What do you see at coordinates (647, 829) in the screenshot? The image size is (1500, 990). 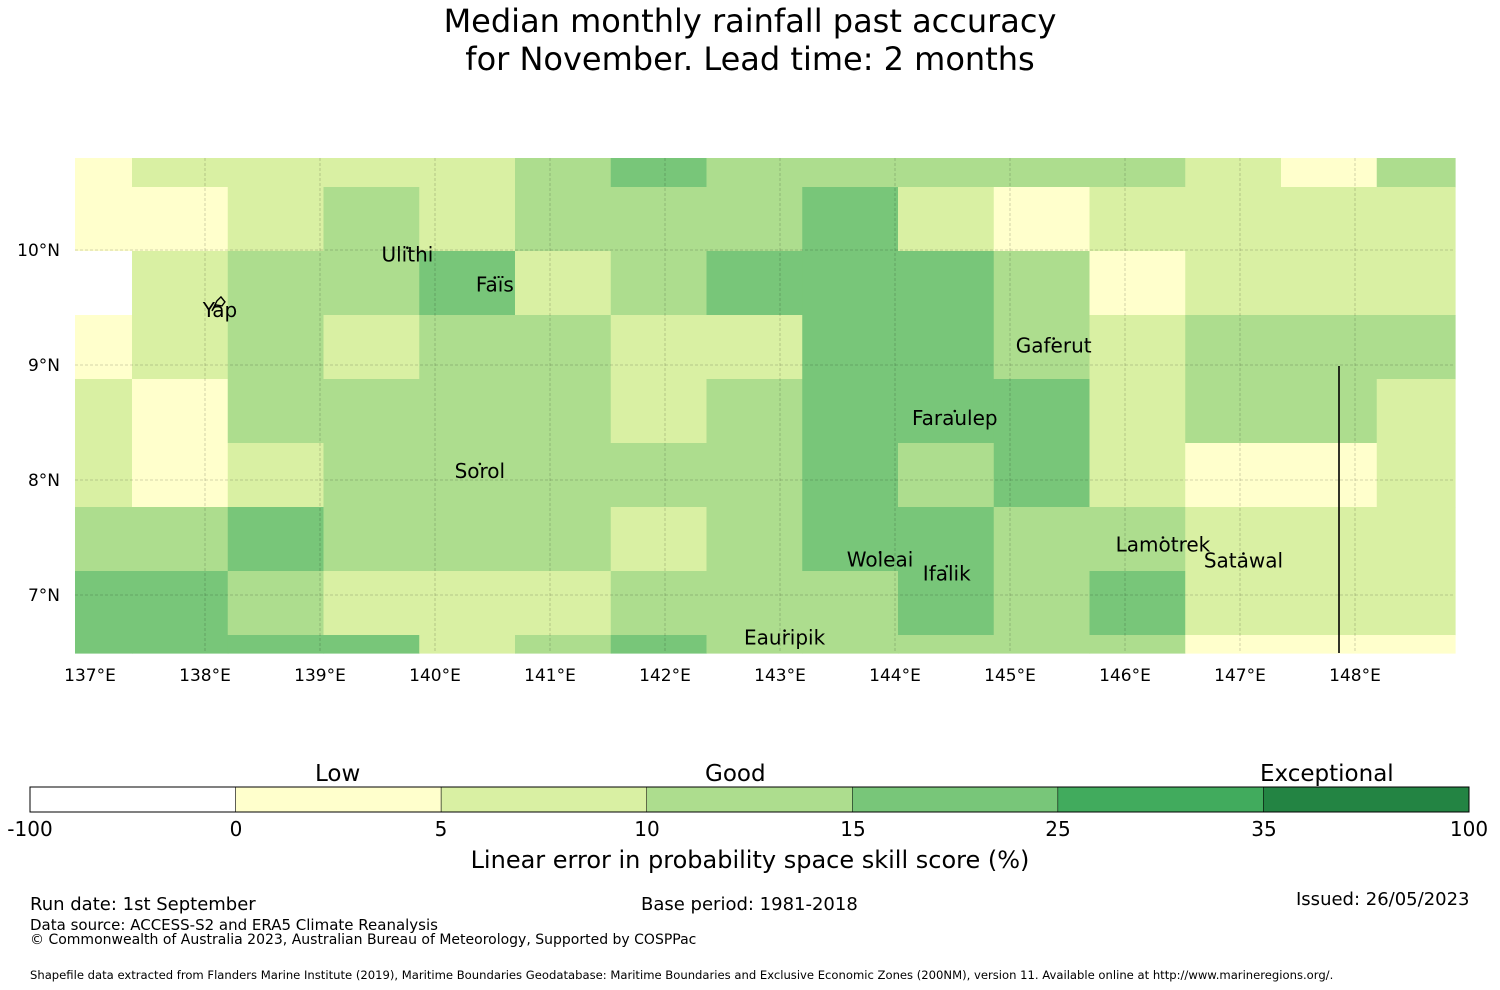 I see `colorbar-tick: 10` at bounding box center [647, 829].